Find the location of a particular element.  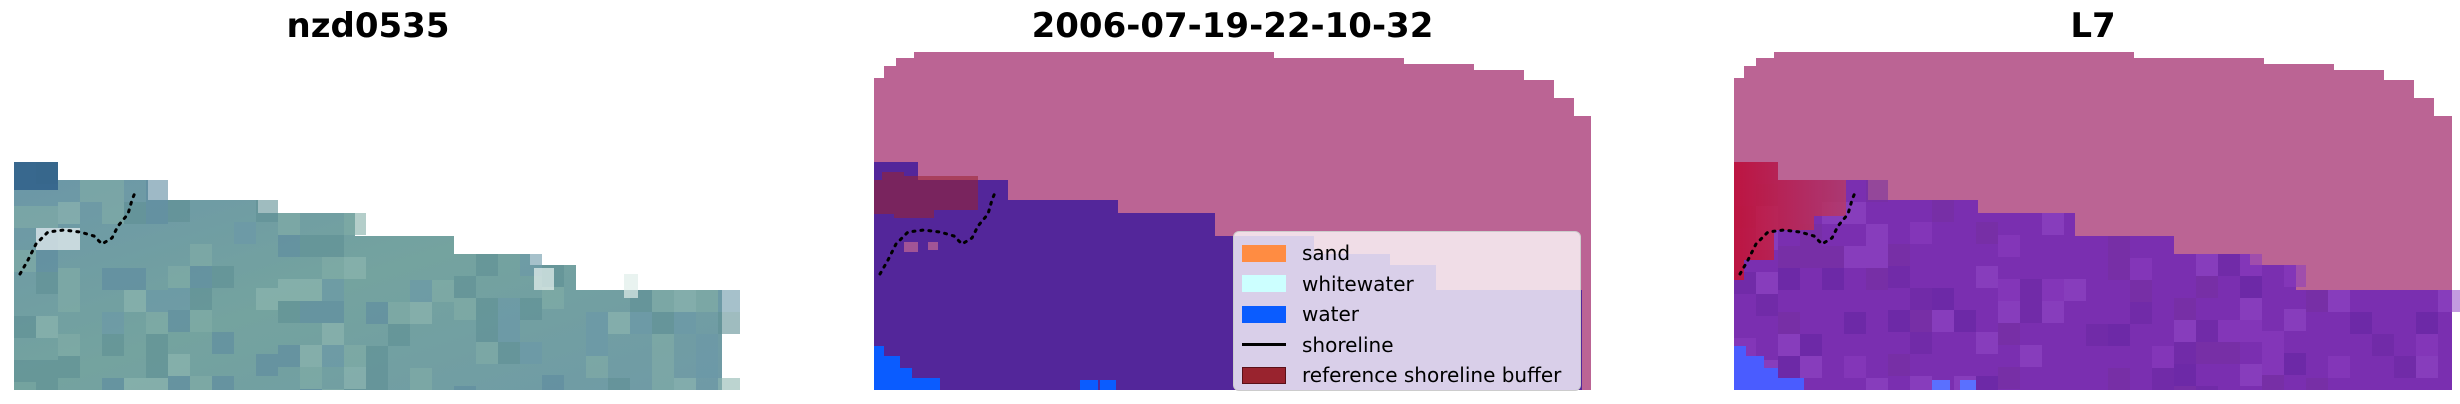

legend-item-reference-buffer: reference shoreline buffer is located at coordinates (1407, 375).